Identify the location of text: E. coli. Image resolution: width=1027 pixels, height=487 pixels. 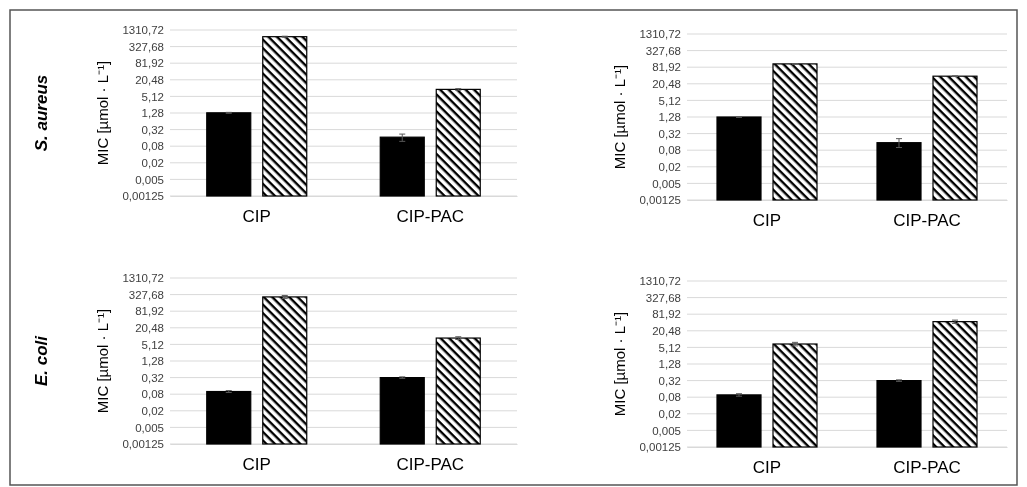
(41, 360).